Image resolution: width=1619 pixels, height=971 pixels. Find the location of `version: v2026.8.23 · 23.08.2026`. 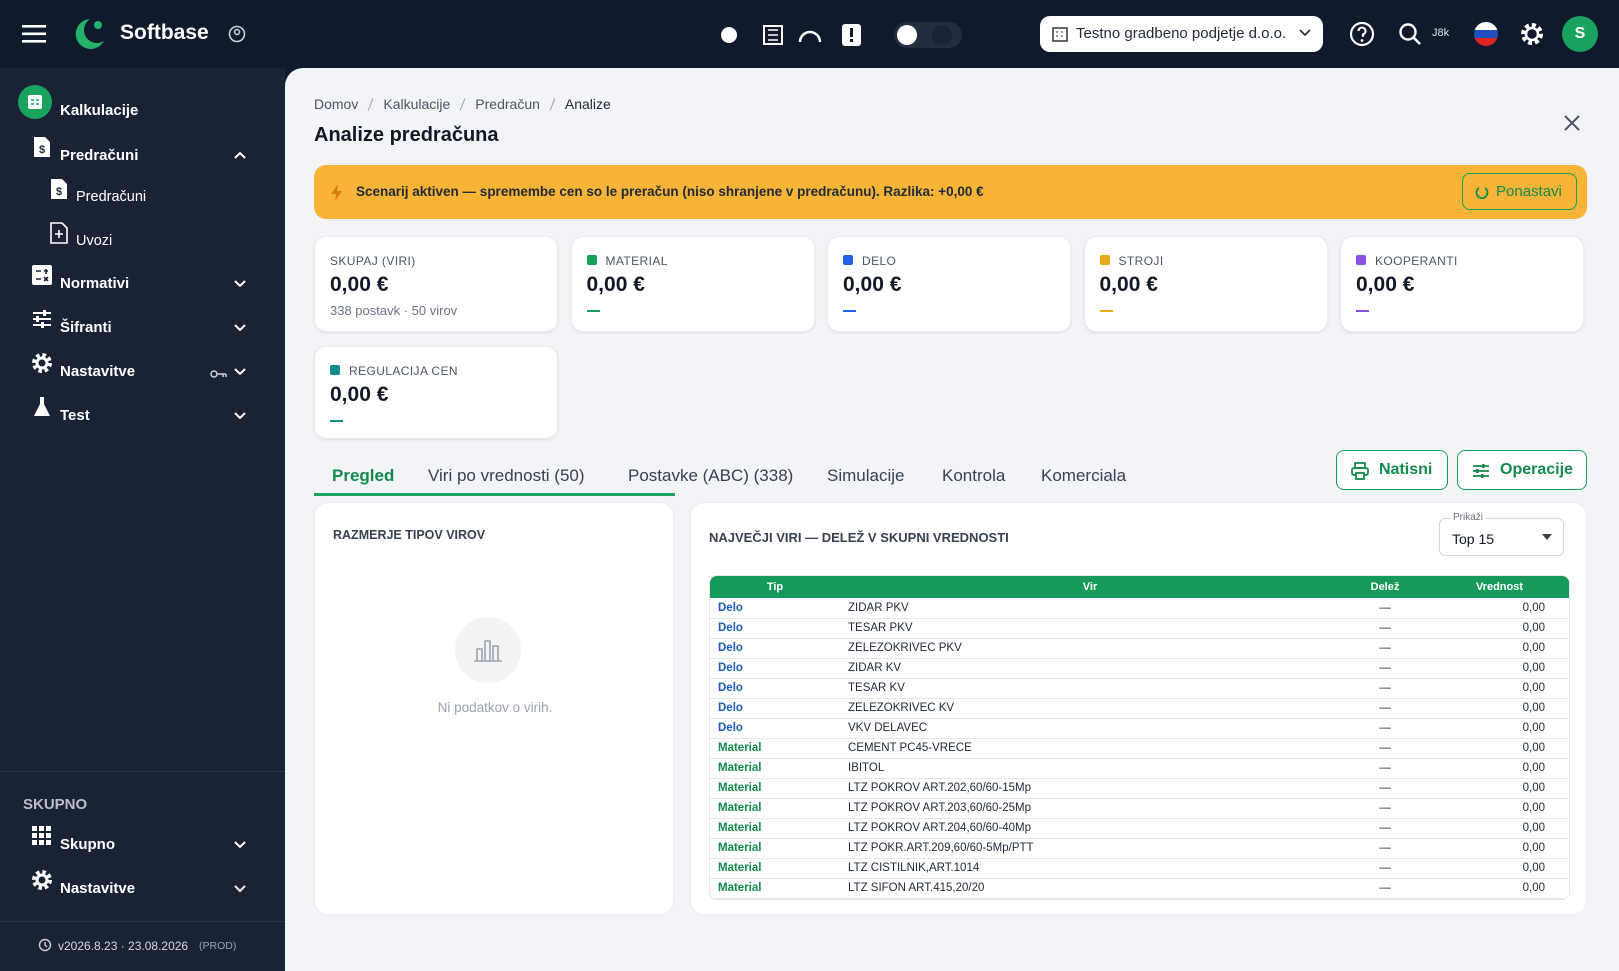

version: v2026.8.23 · 23.08.2026 is located at coordinates (123, 946).